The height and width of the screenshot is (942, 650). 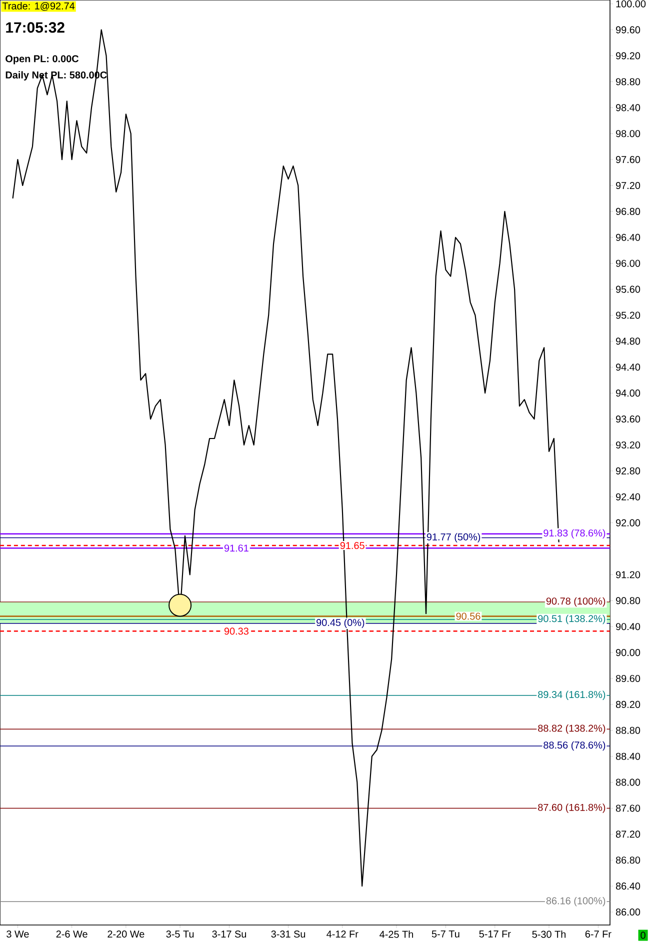 I want to click on ref-line-label: 90.78 (100%), so click(x=576, y=602).